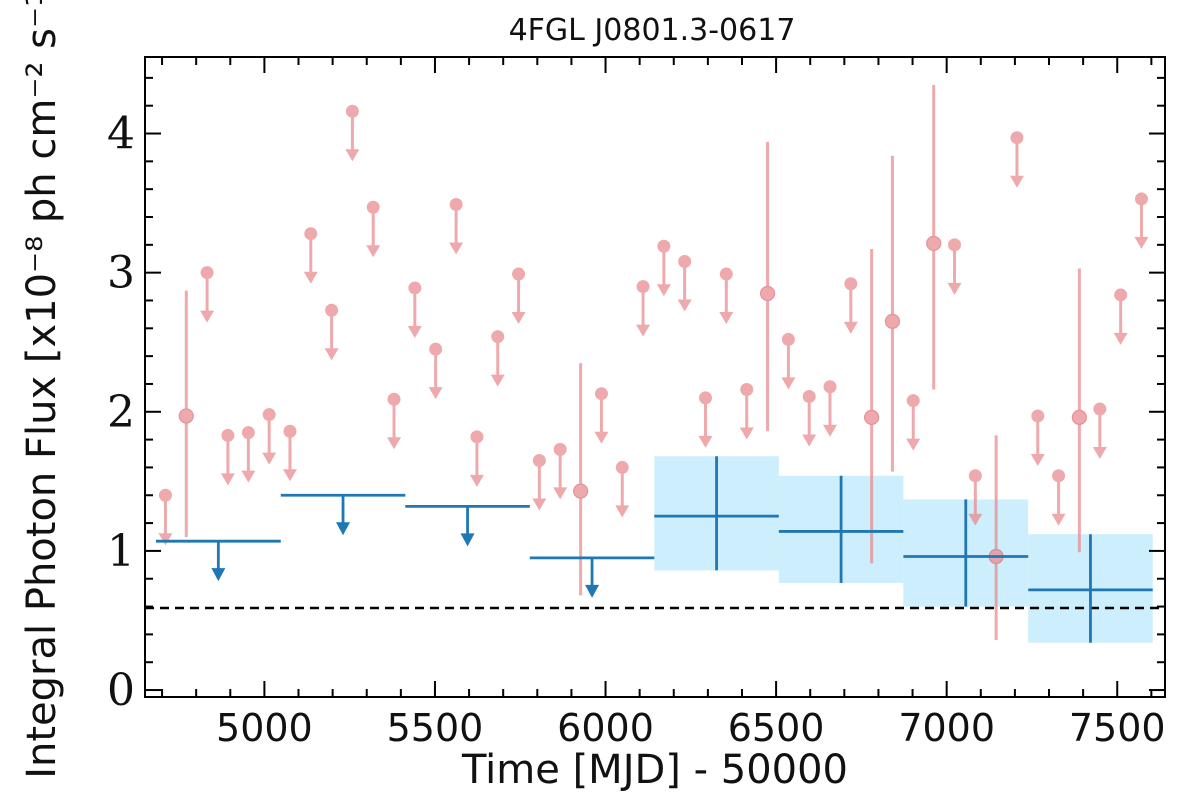  What do you see at coordinates (121, 134) in the screenshot?
I see `y-tick-label: 4` at bounding box center [121, 134].